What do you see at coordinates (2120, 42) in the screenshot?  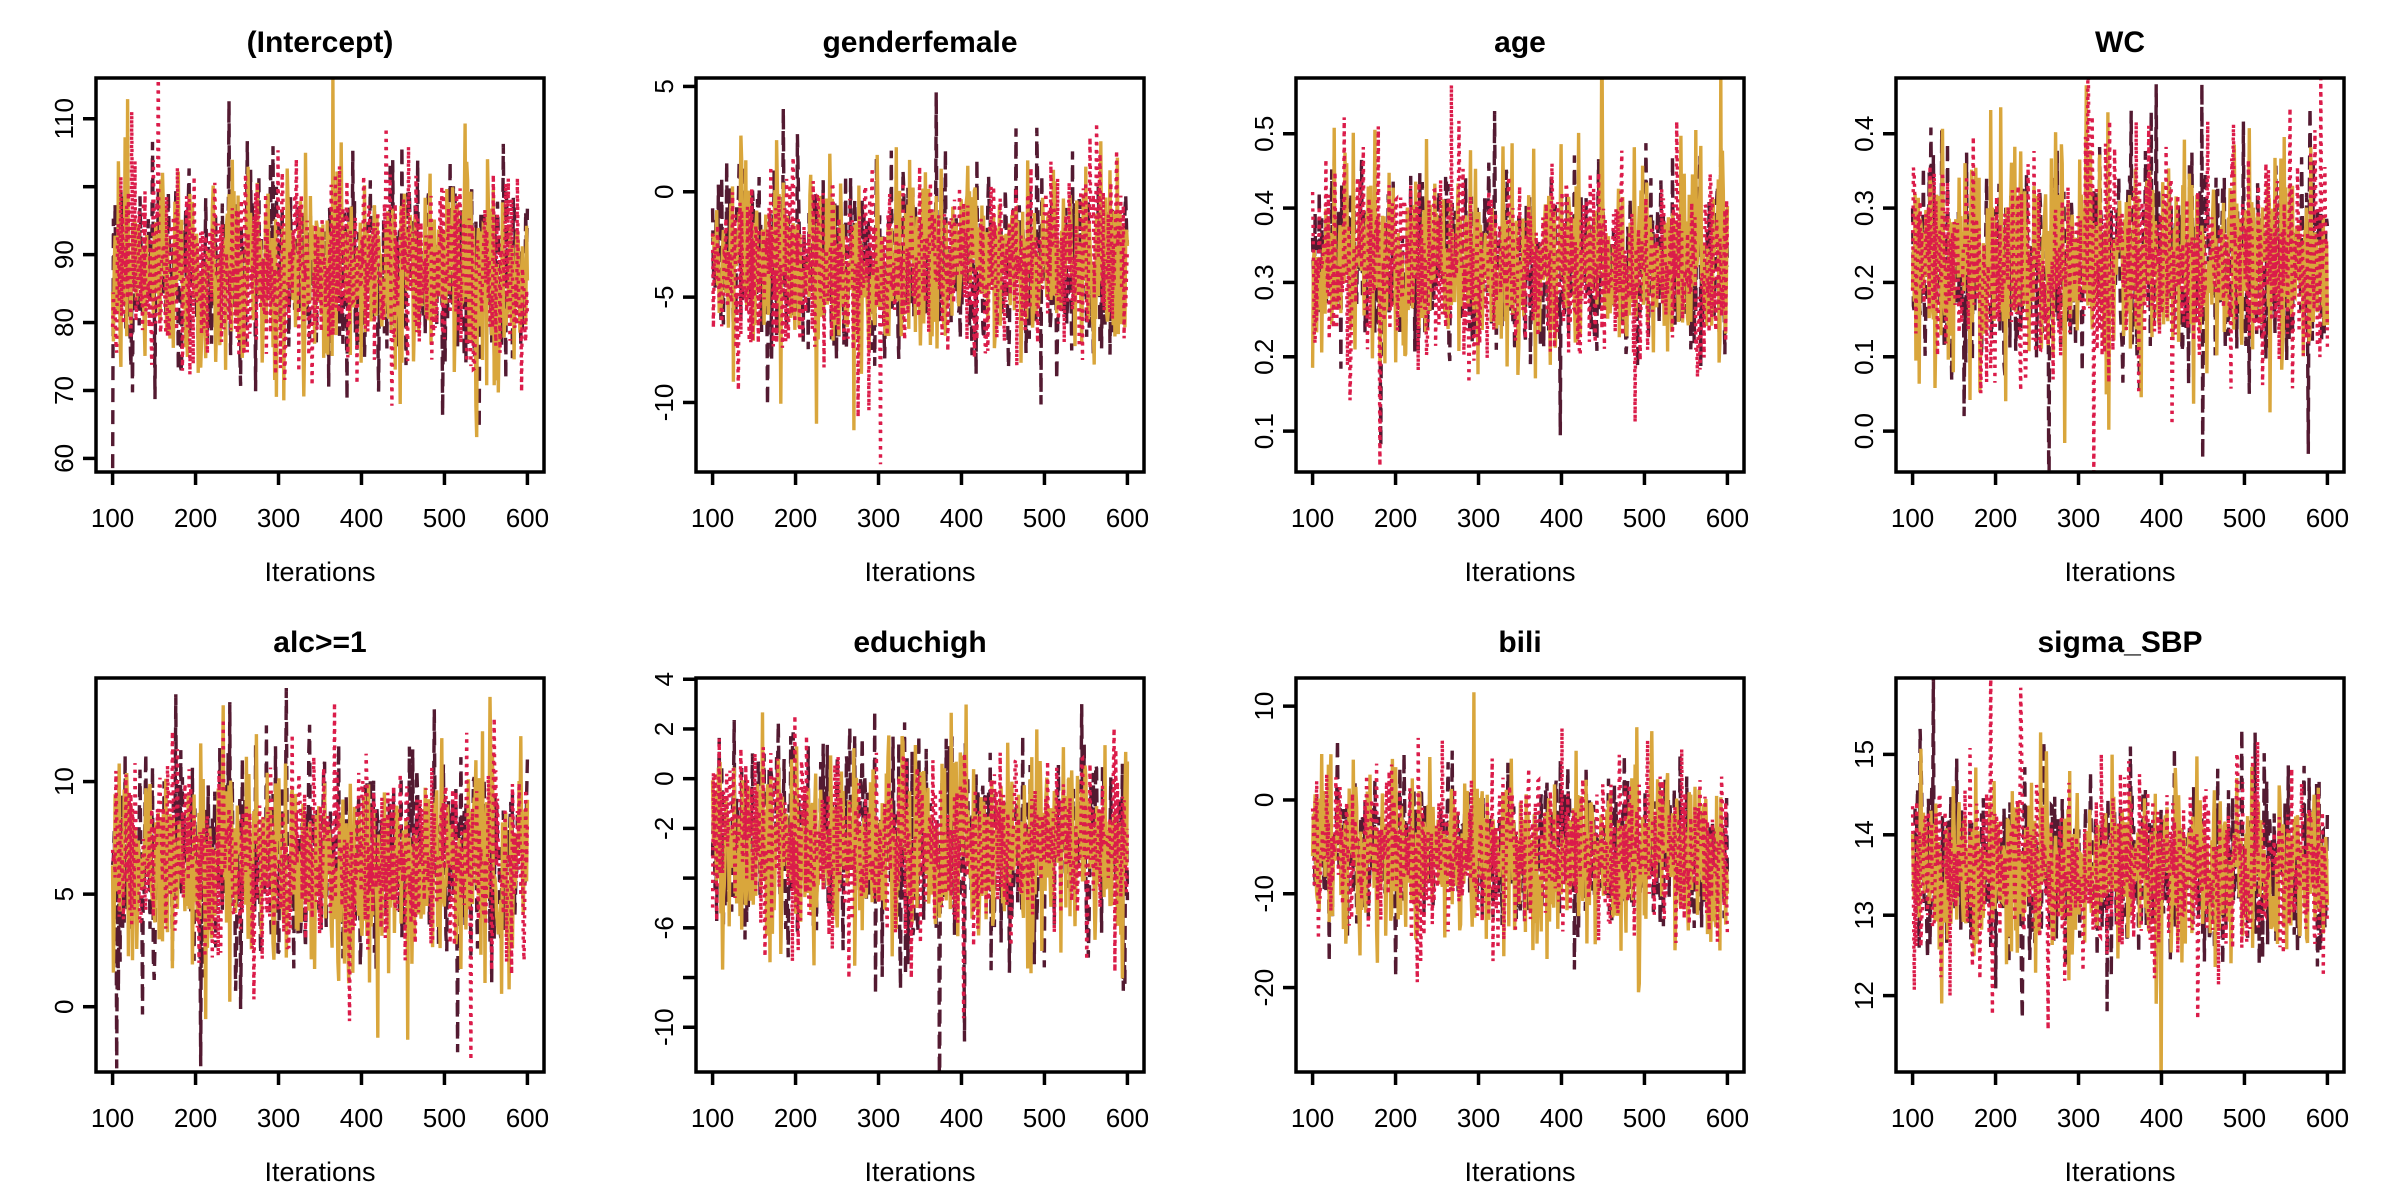 I see `panel-title: WC` at bounding box center [2120, 42].